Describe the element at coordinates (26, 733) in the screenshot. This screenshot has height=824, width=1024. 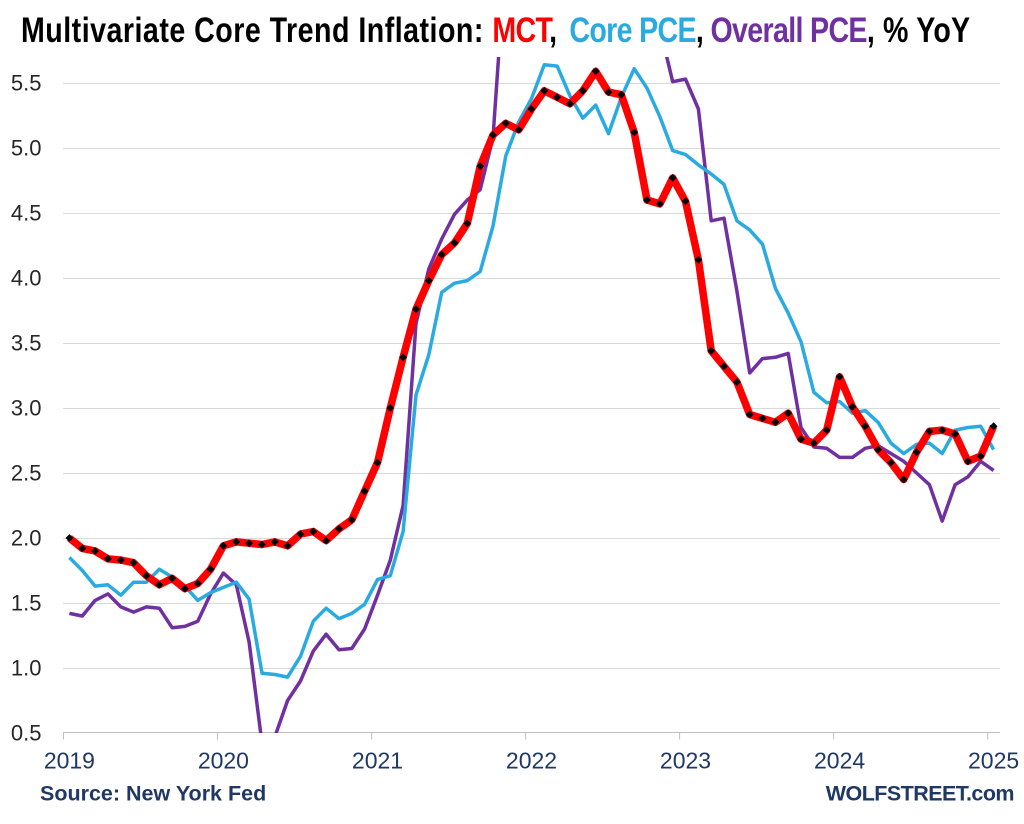
I see `svg-text: 0.5` at that location.